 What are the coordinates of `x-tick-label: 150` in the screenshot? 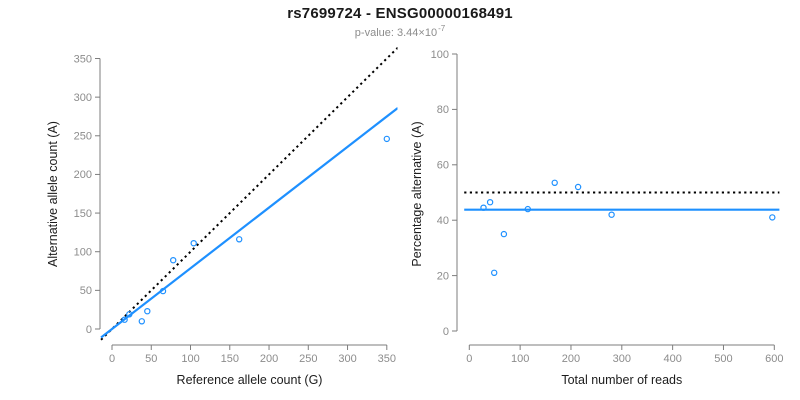 It's located at (230, 359).